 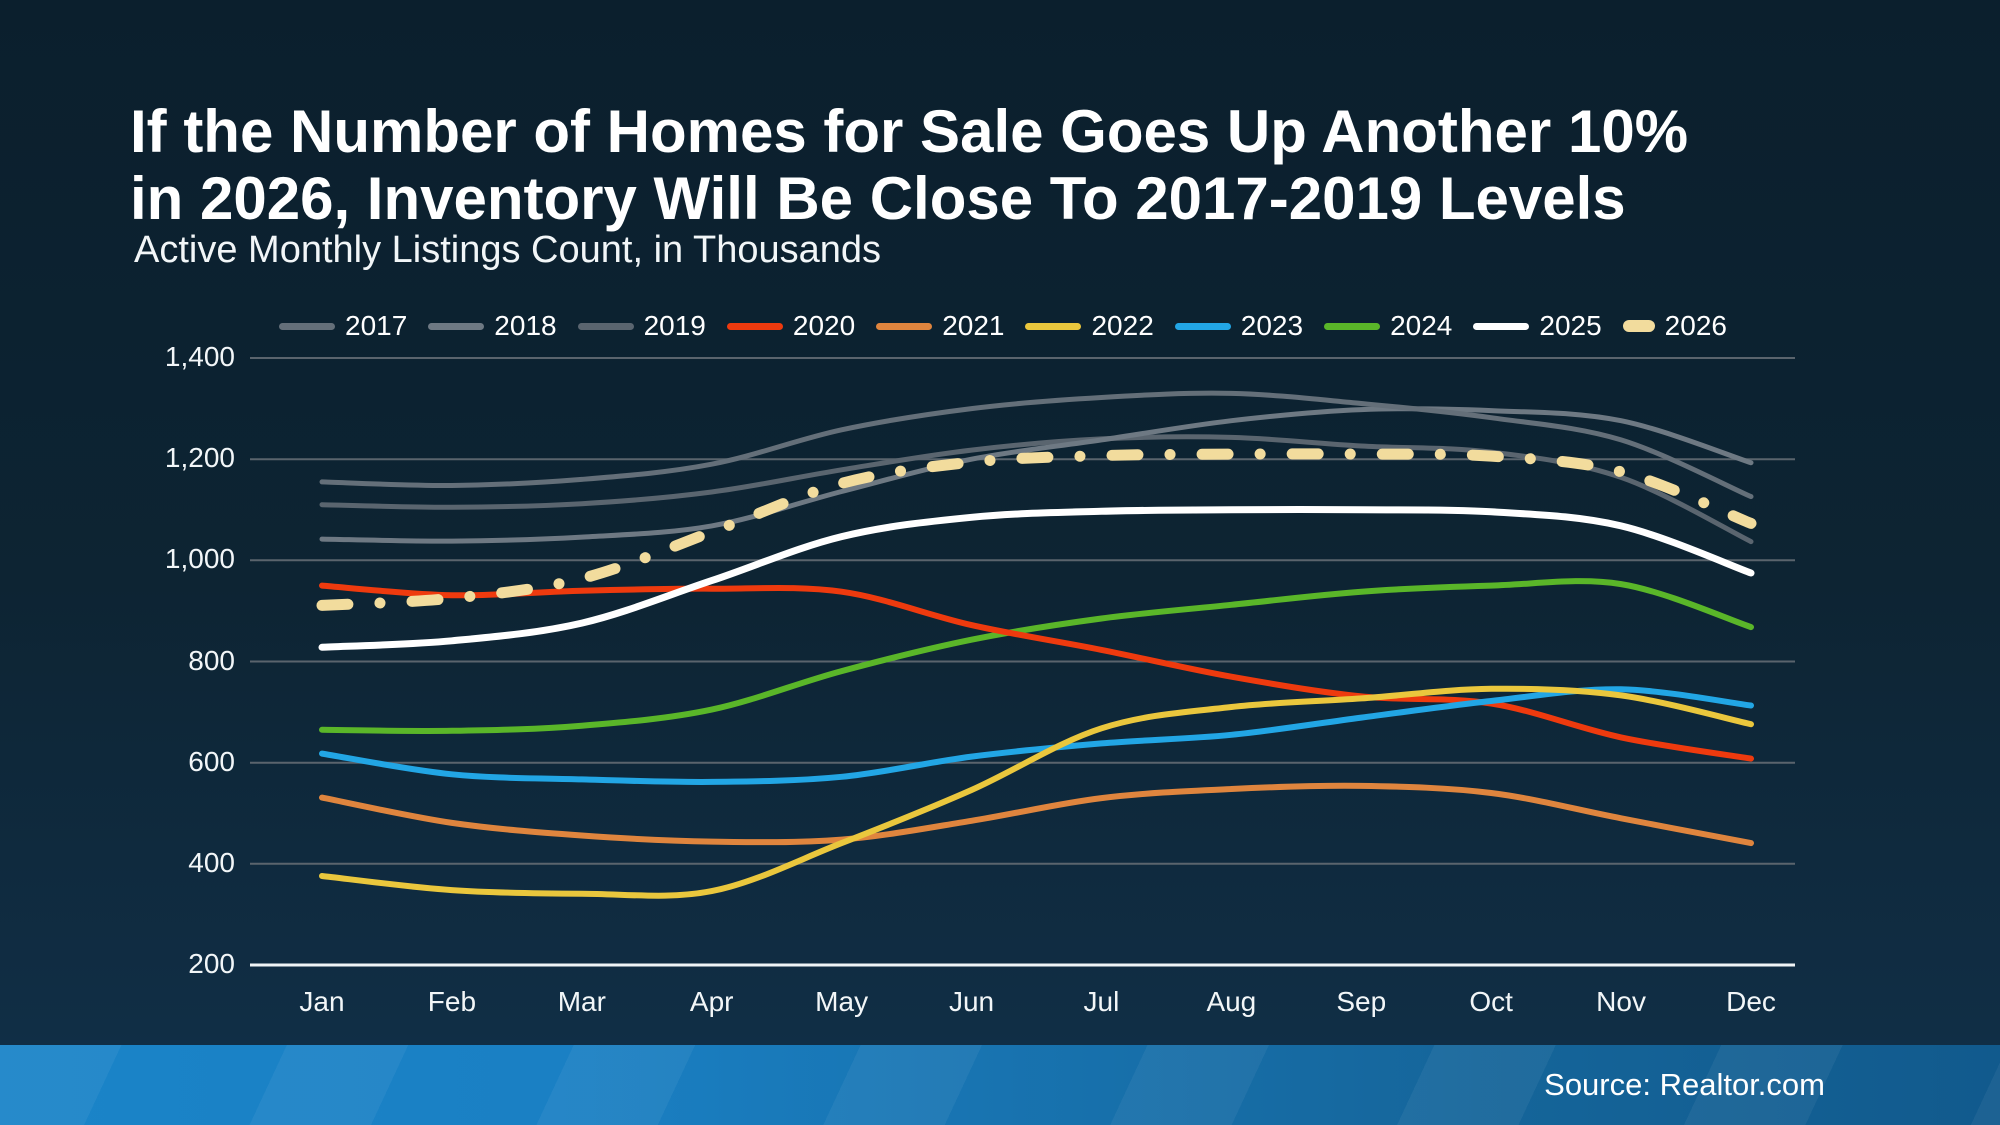 I want to click on y-axis-label-1400: 1,400, so click(x=199, y=356).